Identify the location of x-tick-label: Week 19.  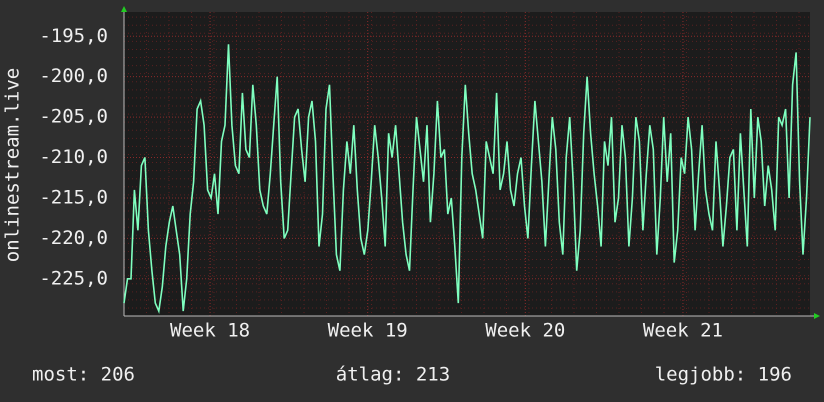
(368, 331).